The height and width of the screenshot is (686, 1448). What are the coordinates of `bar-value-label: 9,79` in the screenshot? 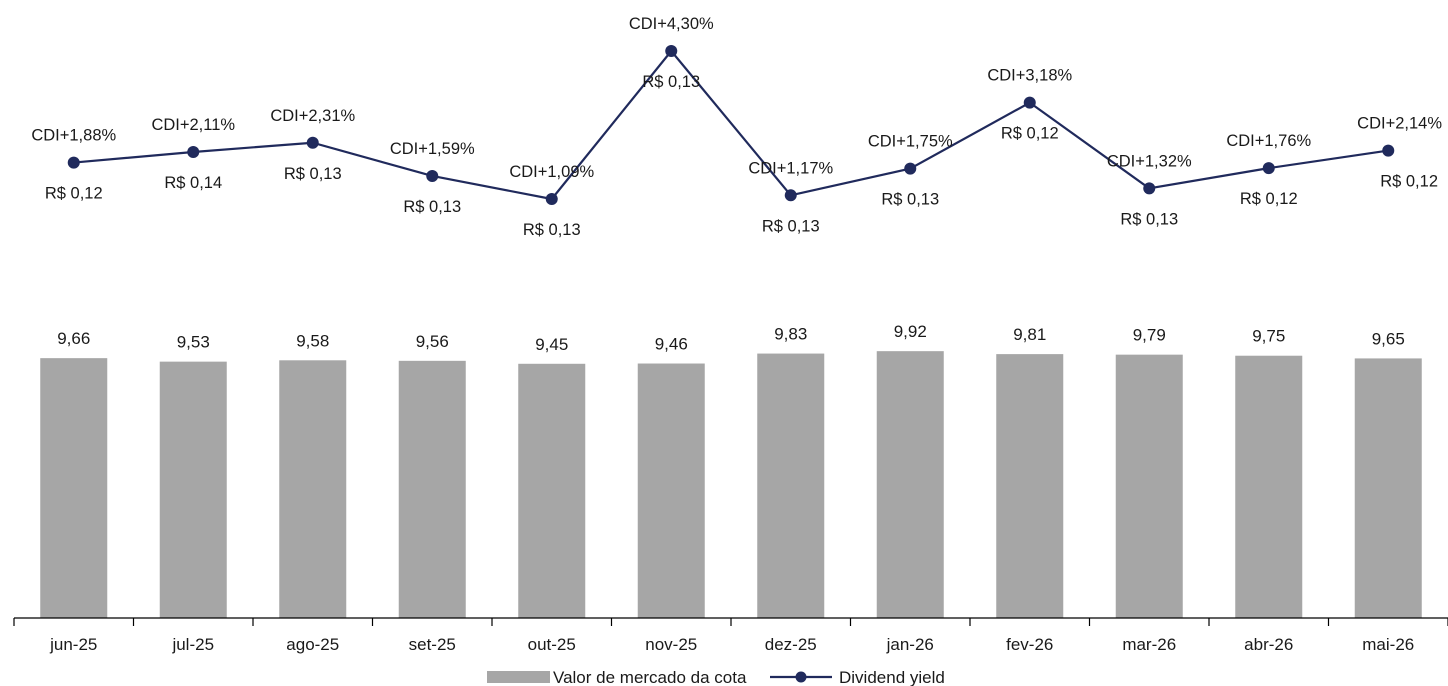 It's located at (1149, 335).